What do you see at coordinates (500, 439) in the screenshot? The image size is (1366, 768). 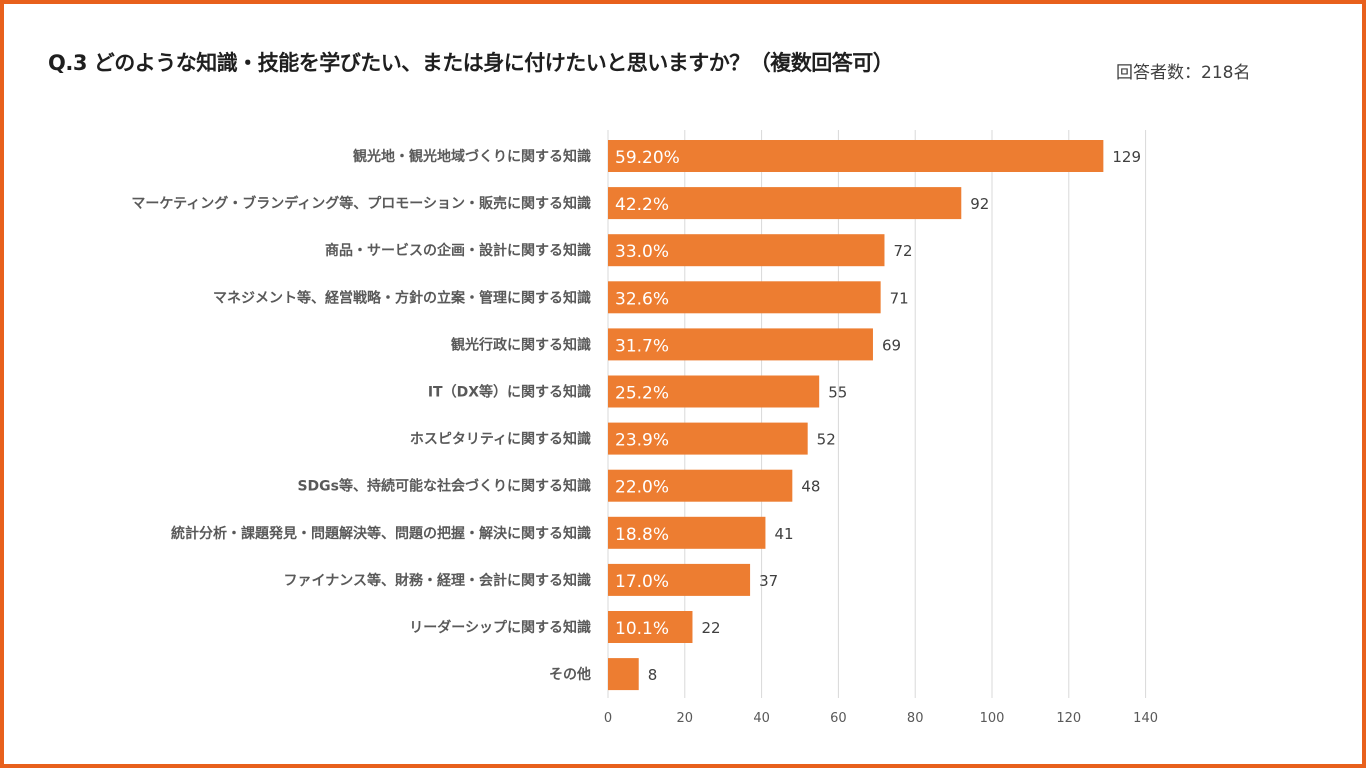 I see `category-label: ホスピタリティに関する知識` at bounding box center [500, 439].